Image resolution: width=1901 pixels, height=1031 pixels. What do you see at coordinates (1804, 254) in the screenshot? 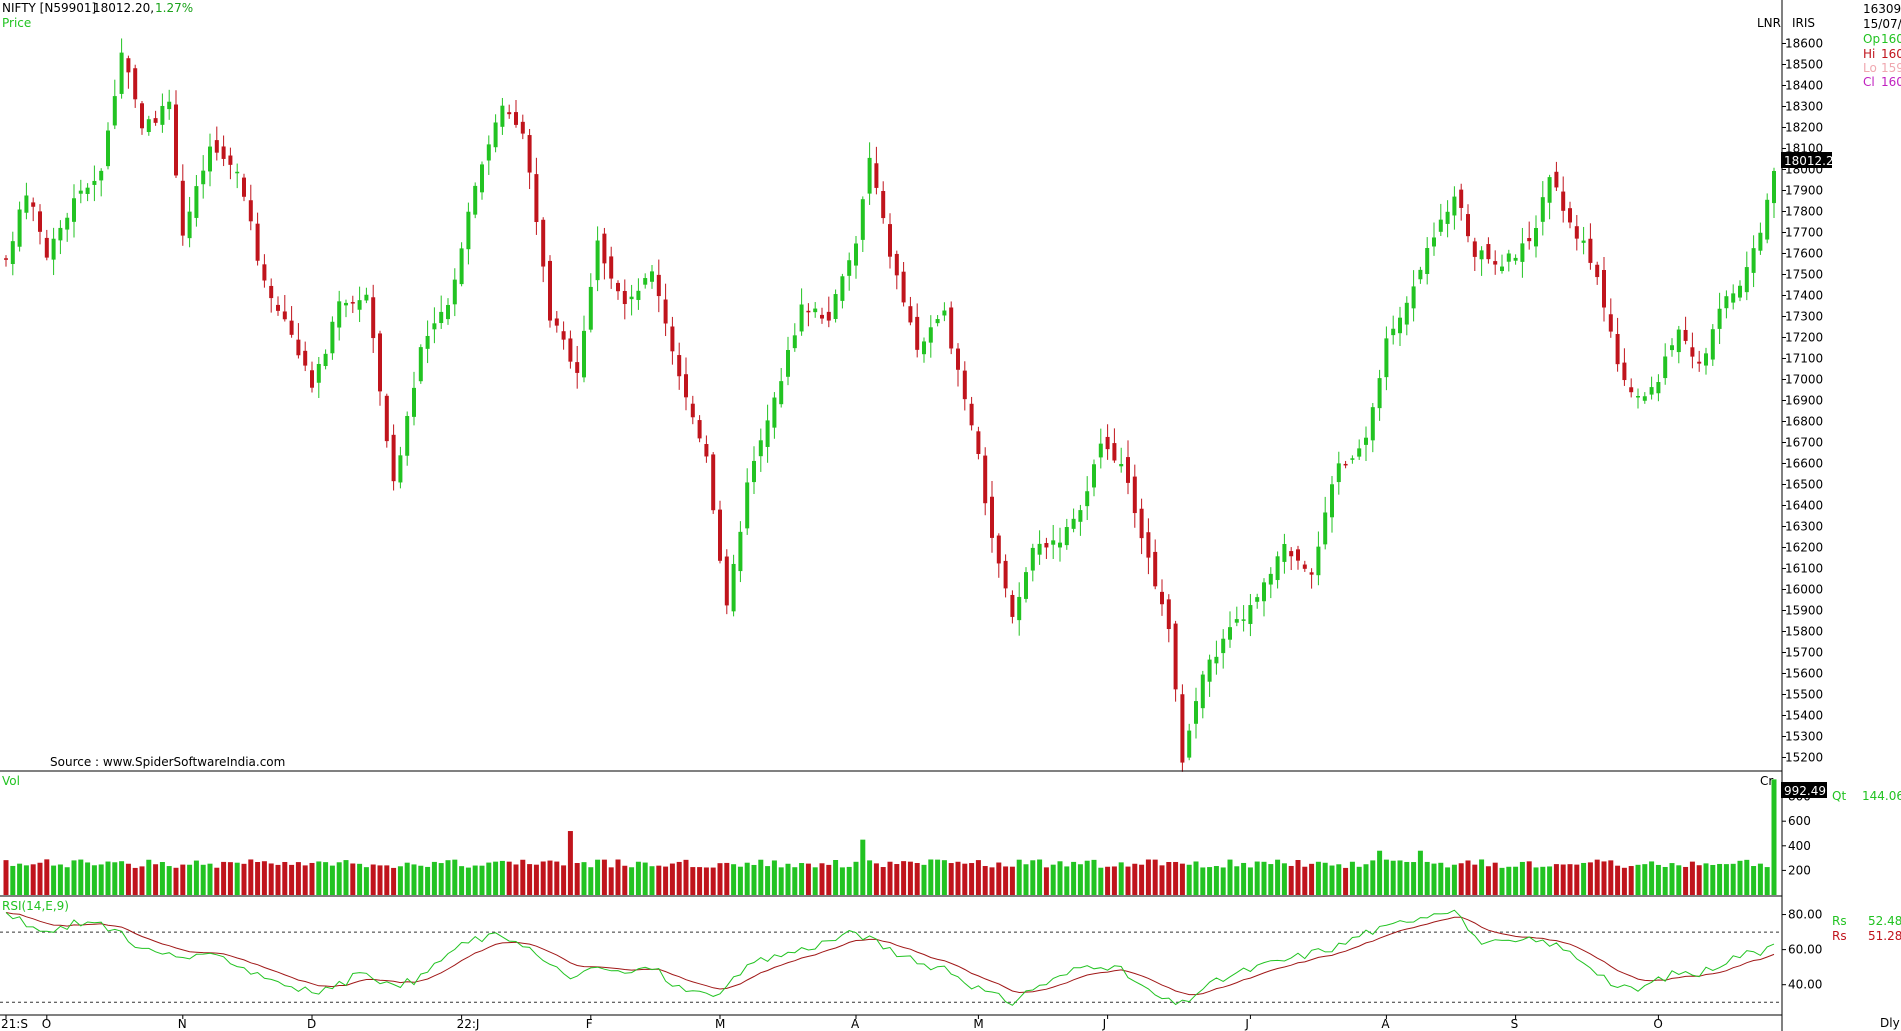
I see `price-tick-label: 17600` at bounding box center [1804, 254].